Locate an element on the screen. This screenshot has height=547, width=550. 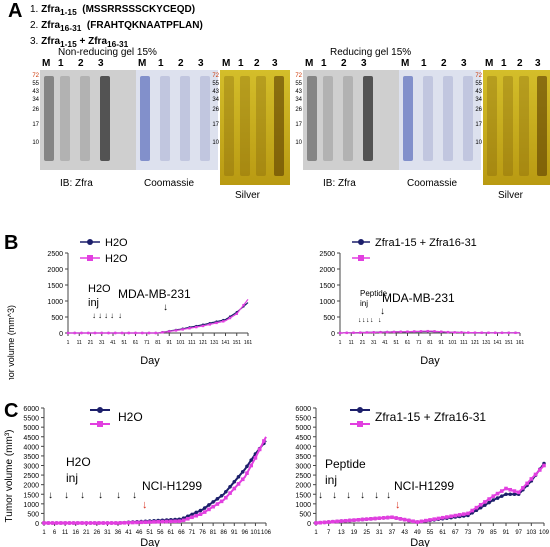
x-tick-label: 11 is located at coordinates (65, 533).